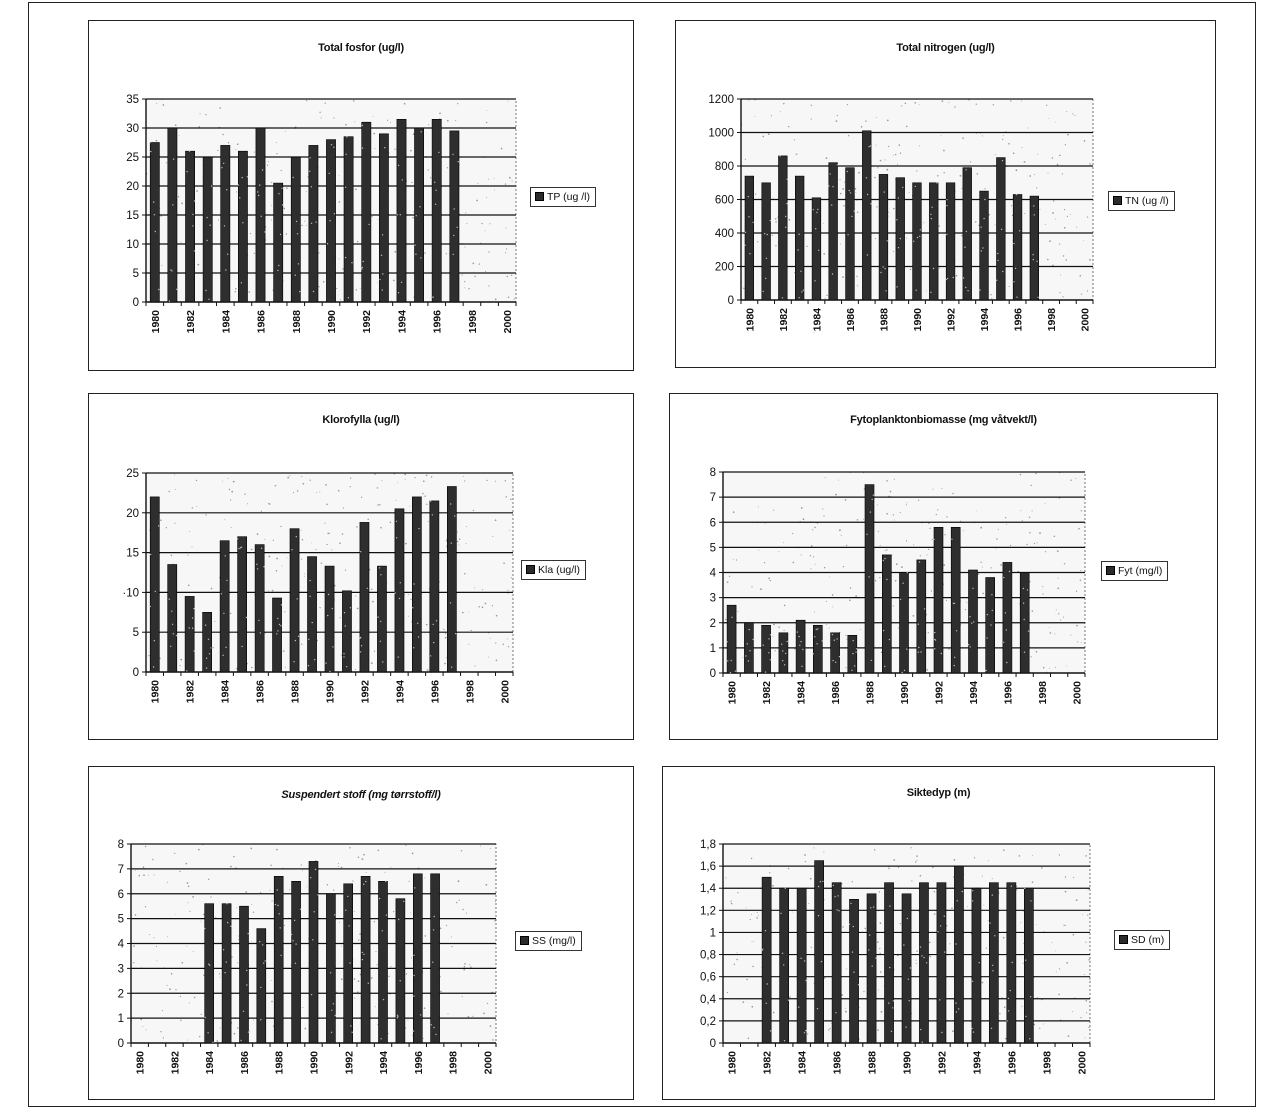 The height and width of the screenshot is (1114, 1265). Describe the element at coordinates (262, 322) in the screenshot. I see `x-tick-label: 1986` at that location.